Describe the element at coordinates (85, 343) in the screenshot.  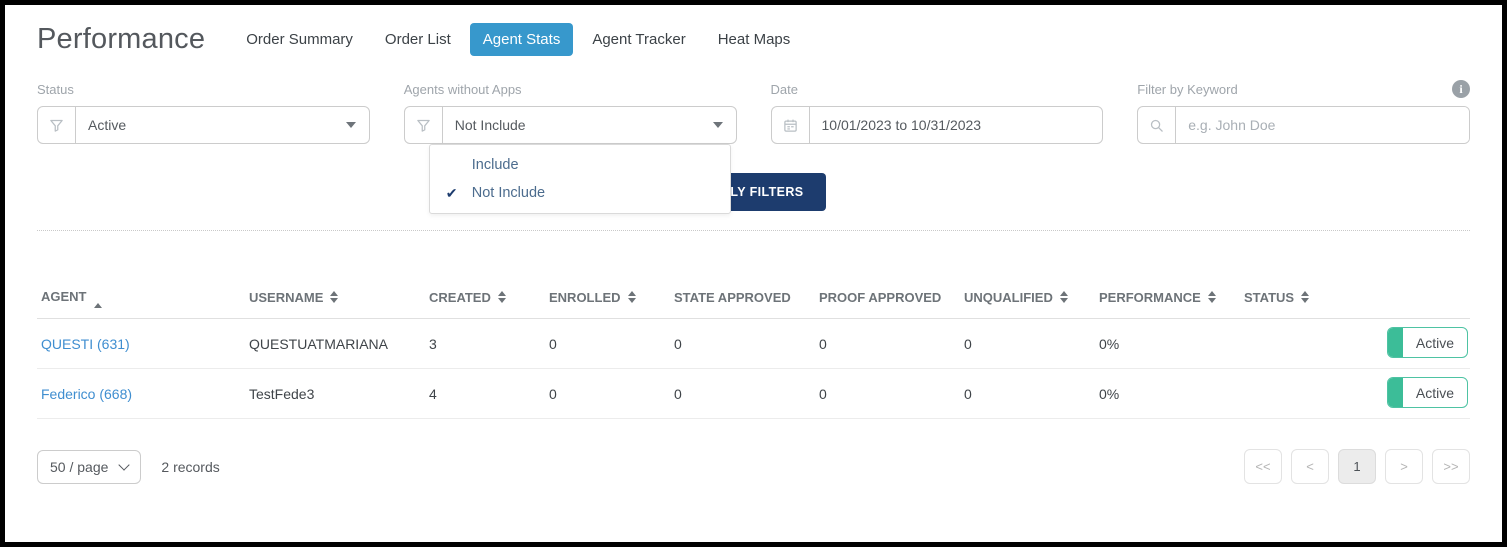
I see `agent-link: QUESTI (631)` at that location.